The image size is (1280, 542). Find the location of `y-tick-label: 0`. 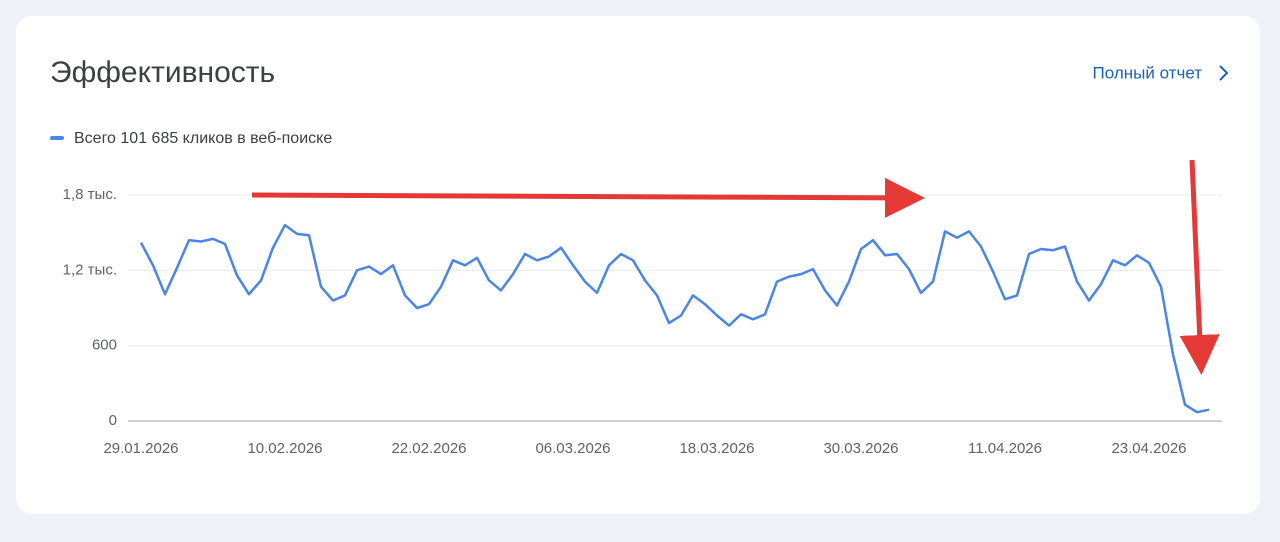

y-tick-label: 0 is located at coordinates (113, 420).